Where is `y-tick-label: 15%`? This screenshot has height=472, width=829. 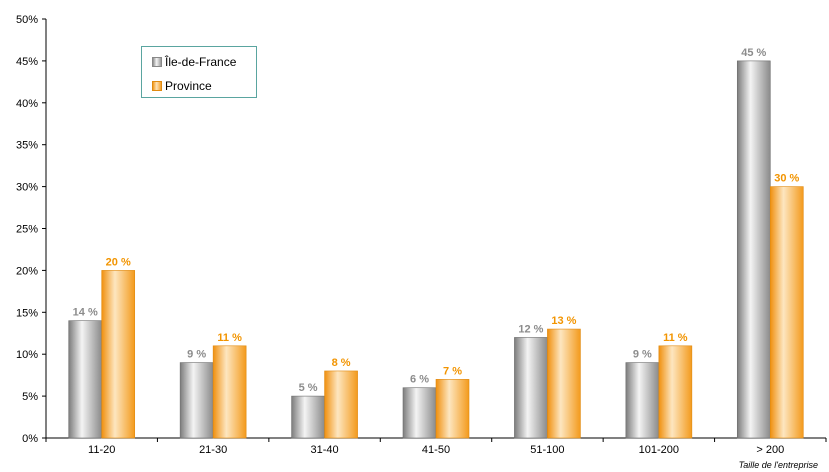 y-tick-label: 15% is located at coordinates (27, 313).